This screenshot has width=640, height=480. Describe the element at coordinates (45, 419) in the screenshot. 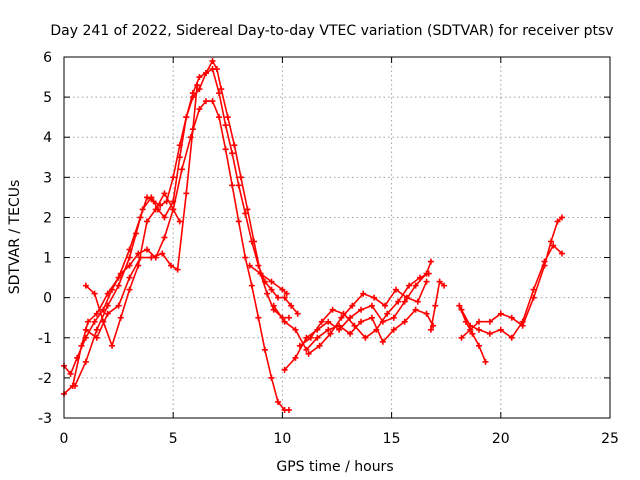

I see `y-tick-label: -3` at that location.